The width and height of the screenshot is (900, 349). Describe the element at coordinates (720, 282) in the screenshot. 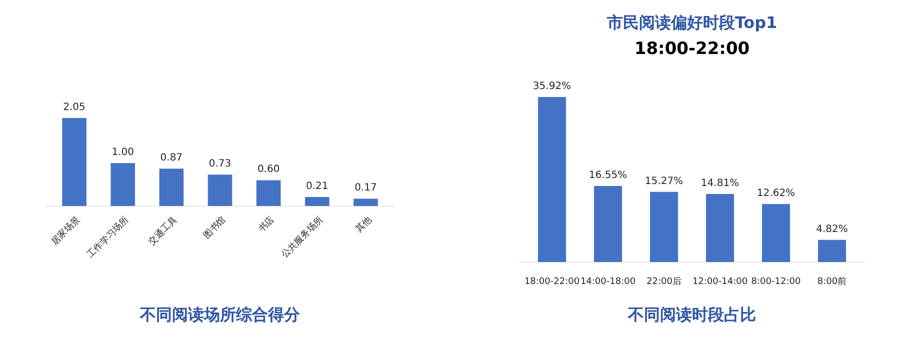

I see `x-tick-label: 12:00-14:00` at that location.